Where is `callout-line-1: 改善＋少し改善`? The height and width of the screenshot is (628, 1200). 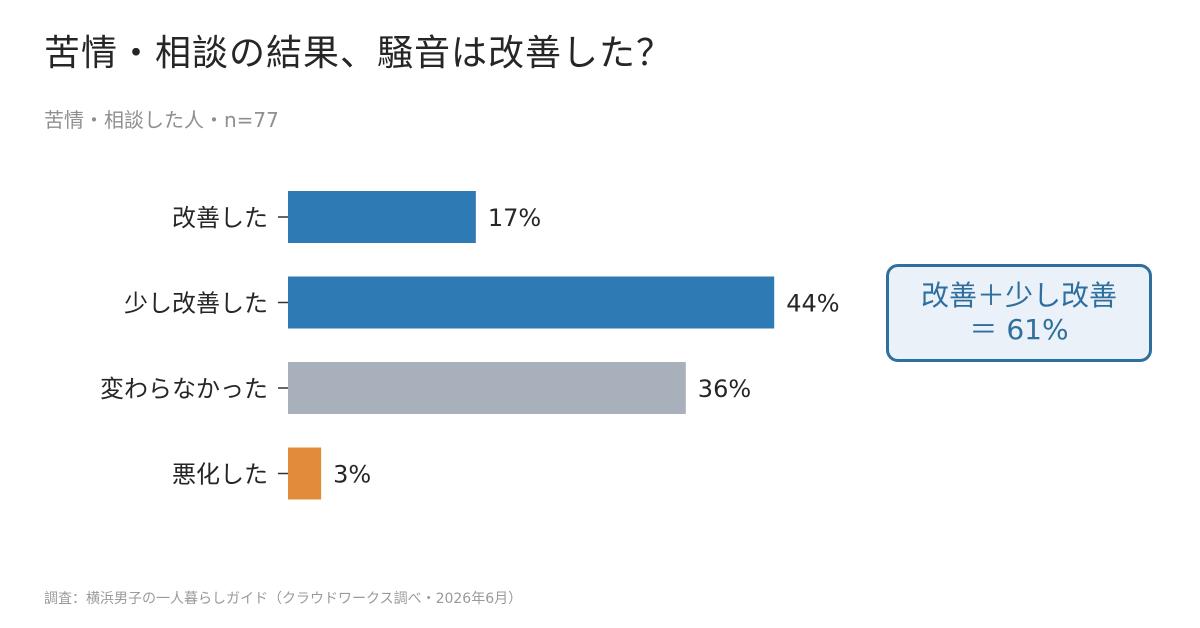 callout-line-1: 改善＋少し改善 is located at coordinates (1018, 295).